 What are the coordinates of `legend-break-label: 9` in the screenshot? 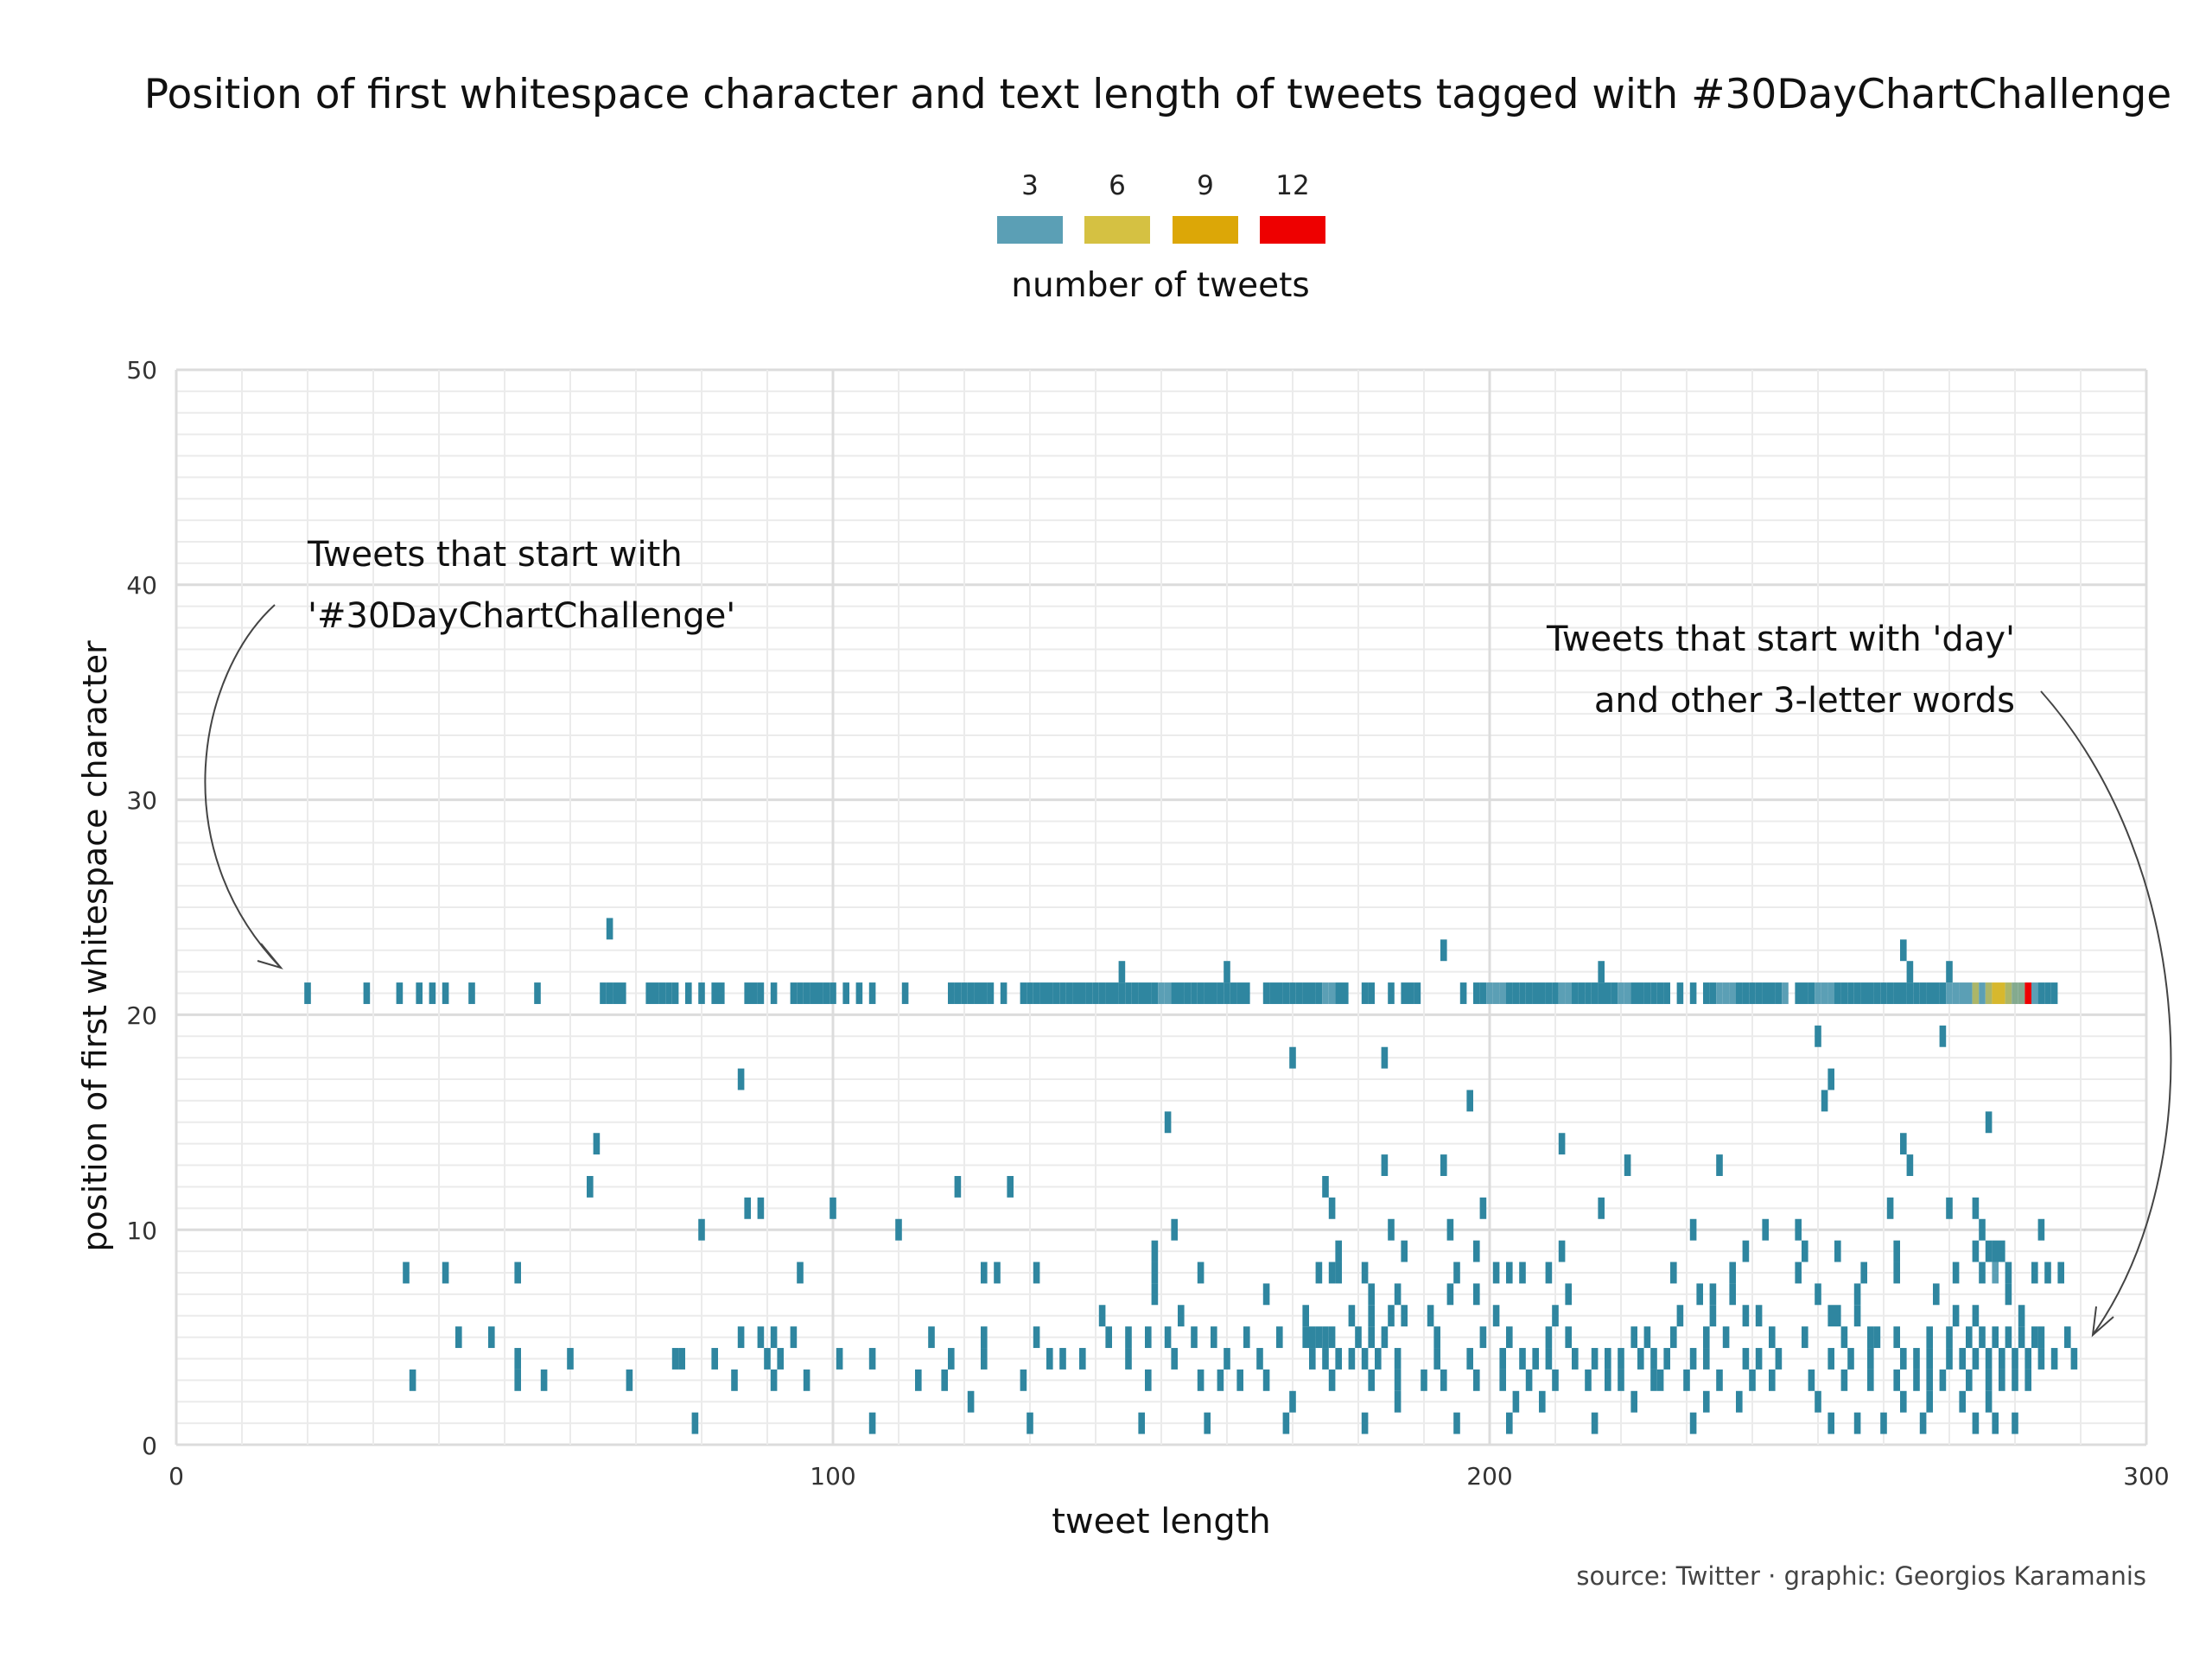 It's located at (1205, 185).